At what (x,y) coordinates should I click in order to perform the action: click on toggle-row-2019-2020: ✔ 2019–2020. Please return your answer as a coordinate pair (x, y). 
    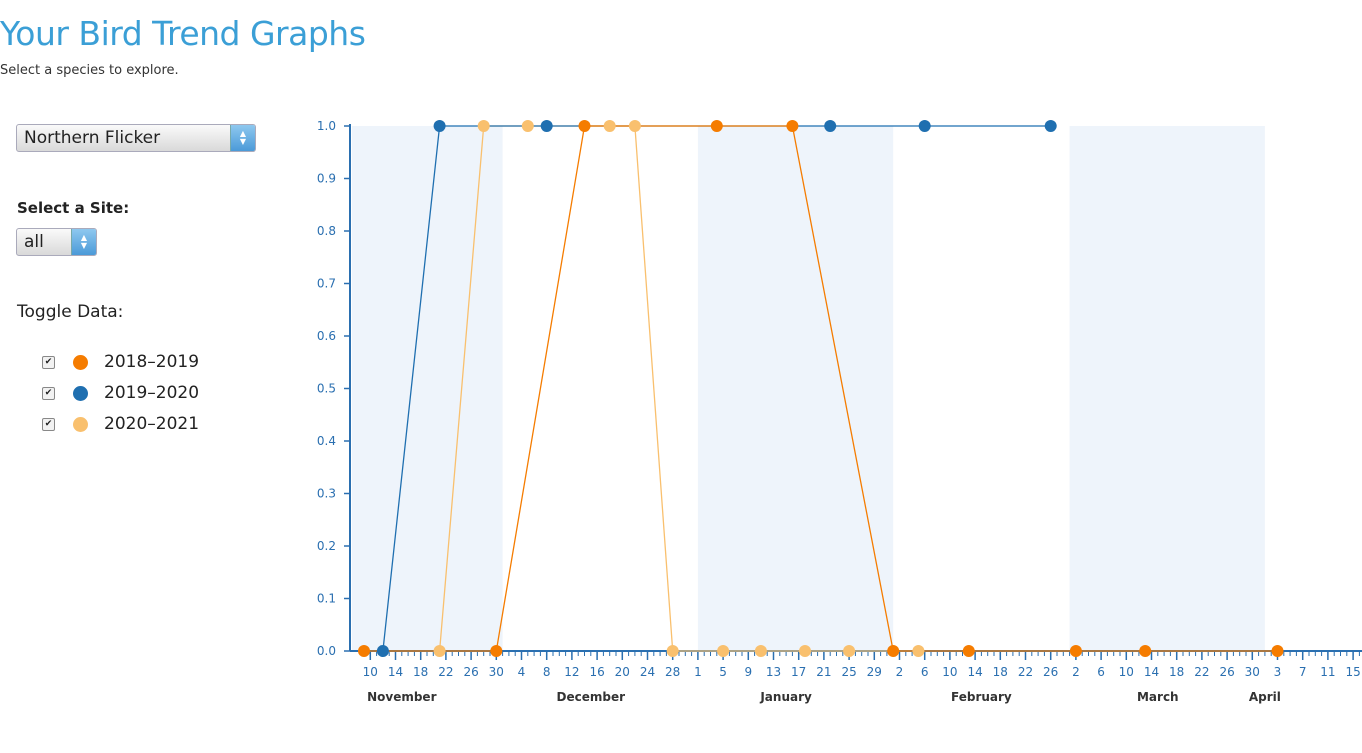
    Looking at the image, I should click on (120, 393).